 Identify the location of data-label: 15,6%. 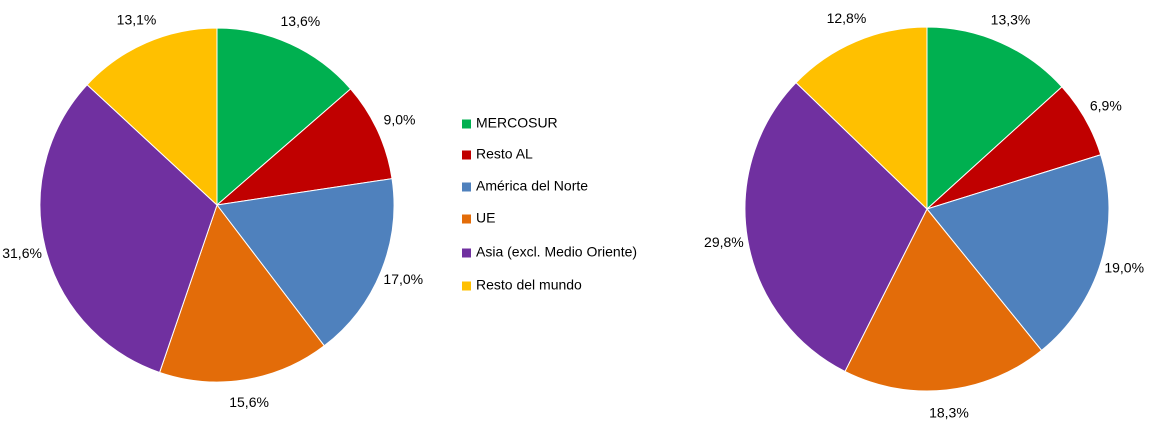
(249, 402).